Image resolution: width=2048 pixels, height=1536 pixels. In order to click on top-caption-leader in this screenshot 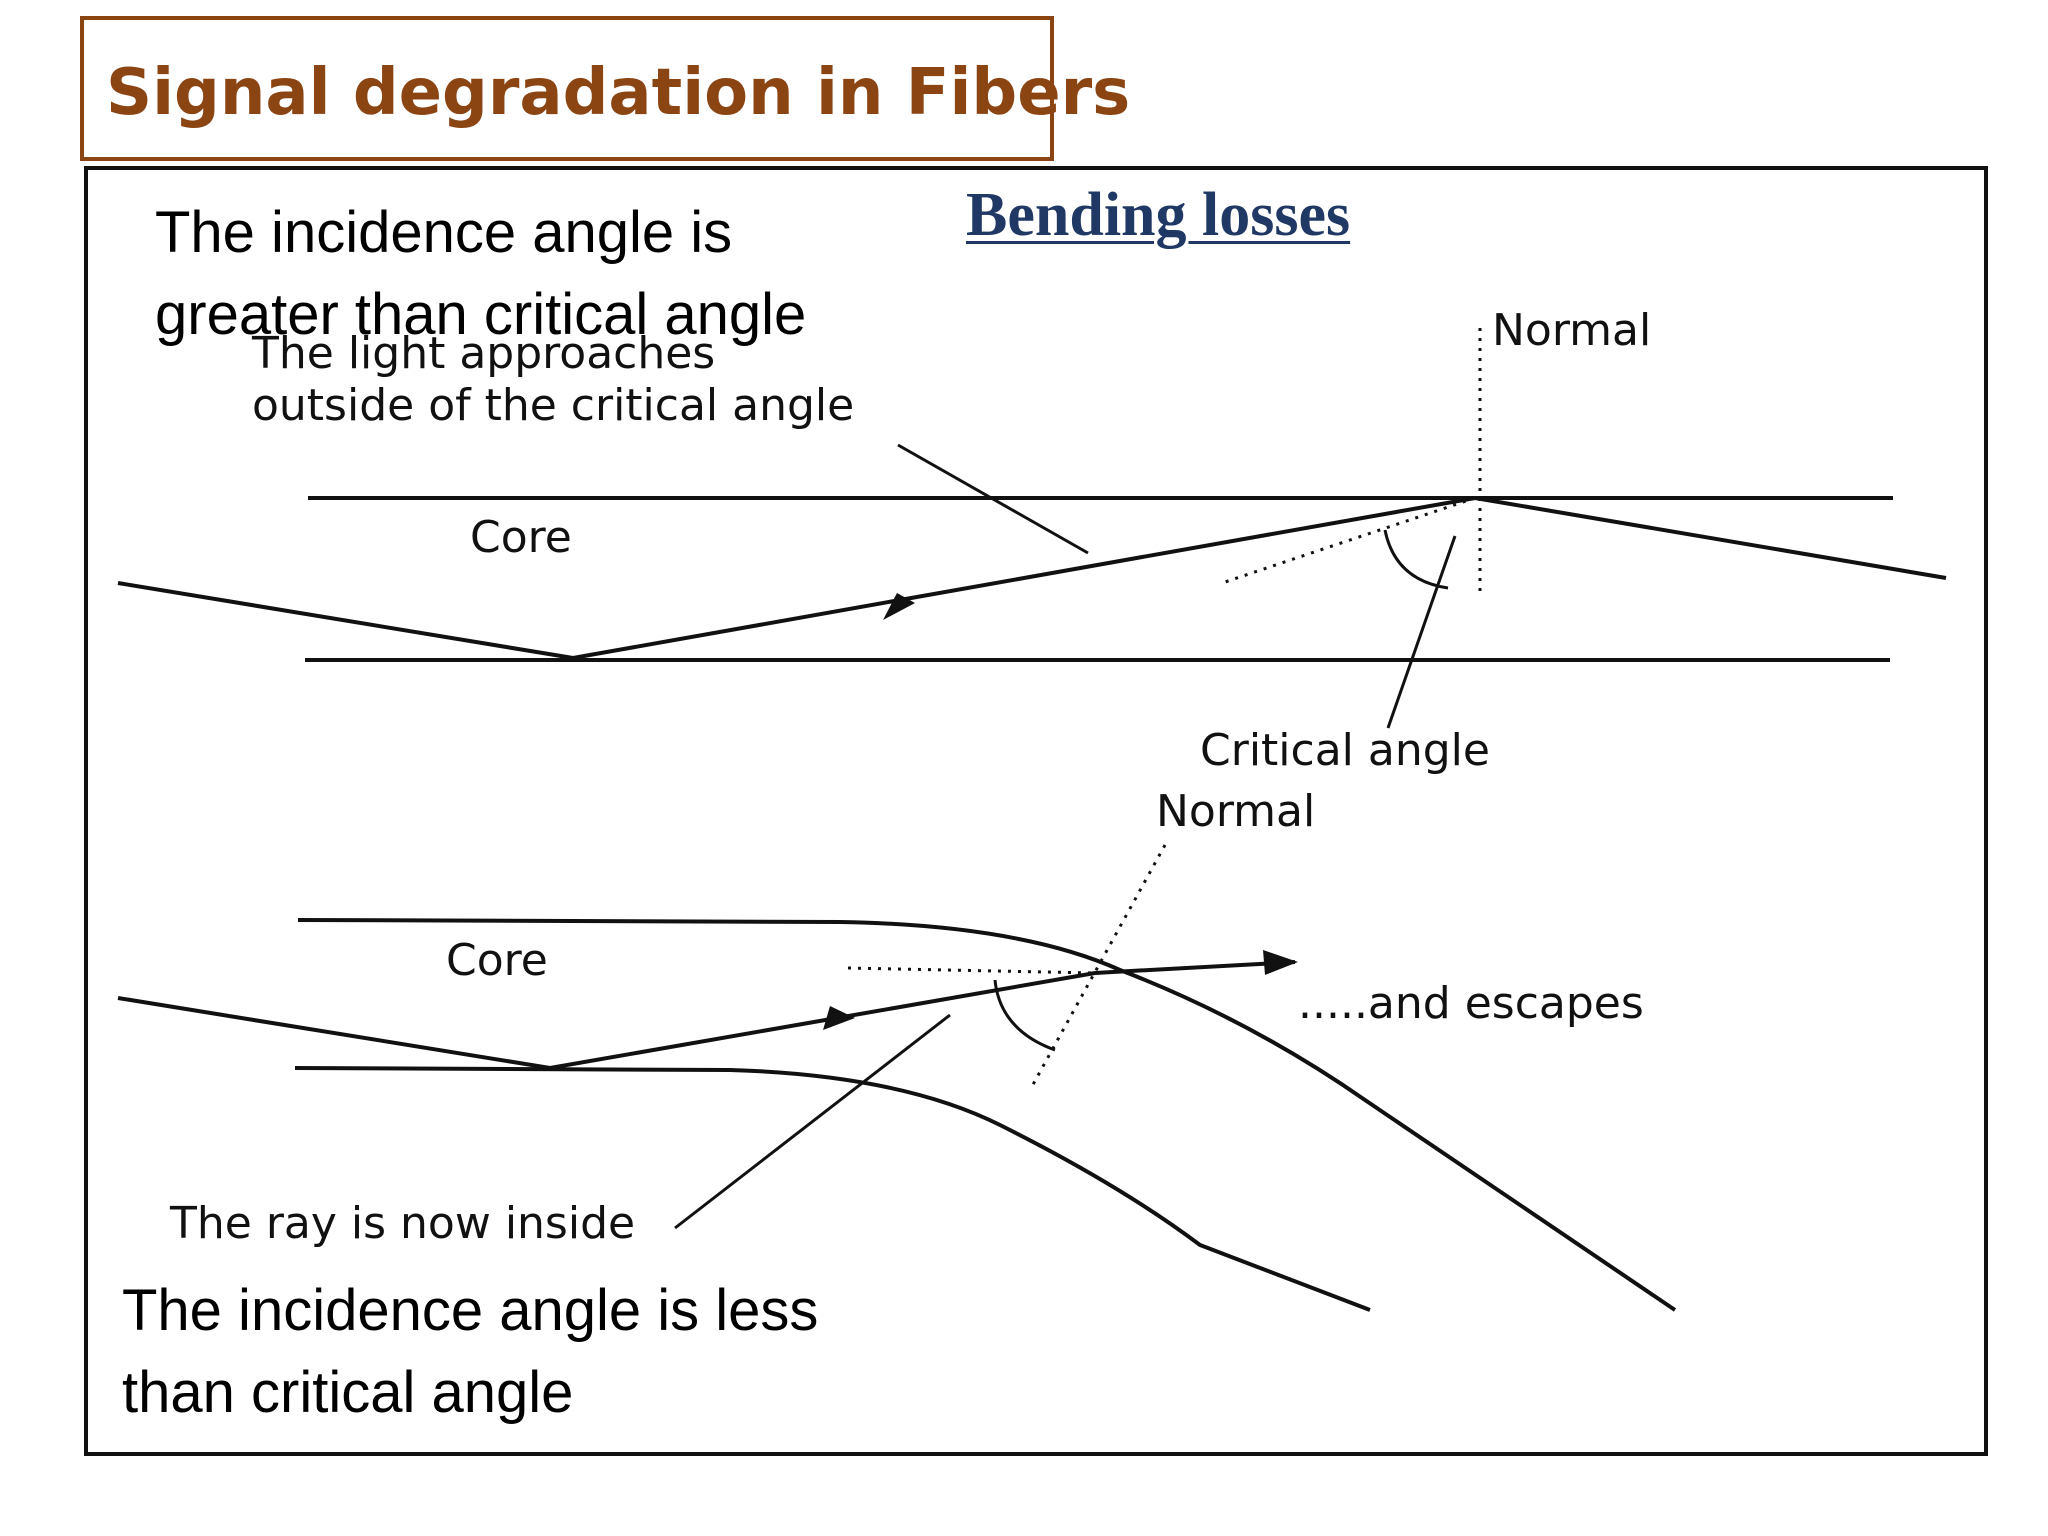, I will do `click(993, 499)`.